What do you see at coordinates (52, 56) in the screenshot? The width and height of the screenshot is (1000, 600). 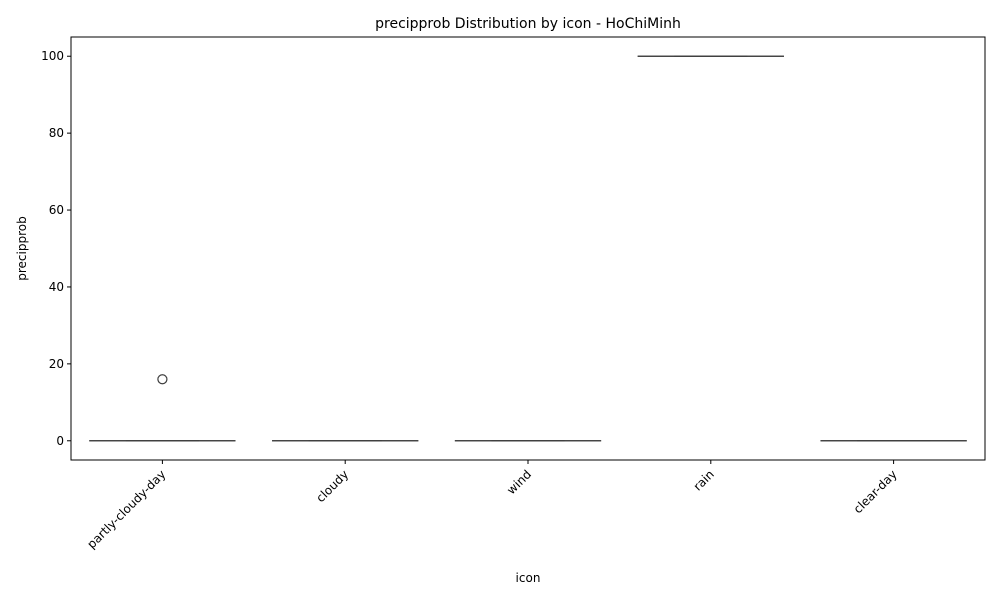 I see `y-tick-label: 100` at bounding box center [52, 56].